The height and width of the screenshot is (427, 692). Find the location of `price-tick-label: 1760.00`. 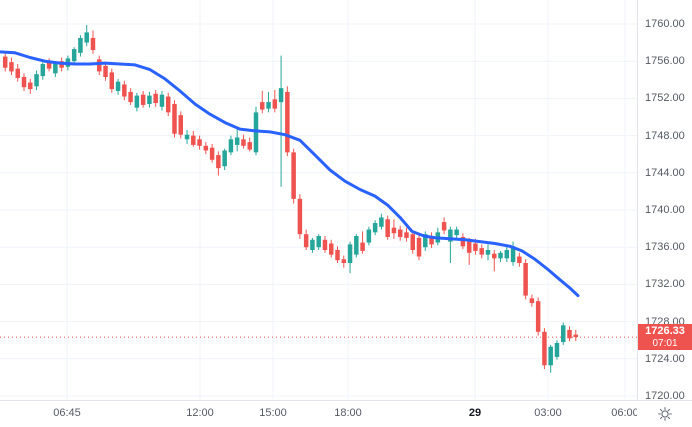

price-tick-label: 1760.00 is located at coordinates (665, 24).